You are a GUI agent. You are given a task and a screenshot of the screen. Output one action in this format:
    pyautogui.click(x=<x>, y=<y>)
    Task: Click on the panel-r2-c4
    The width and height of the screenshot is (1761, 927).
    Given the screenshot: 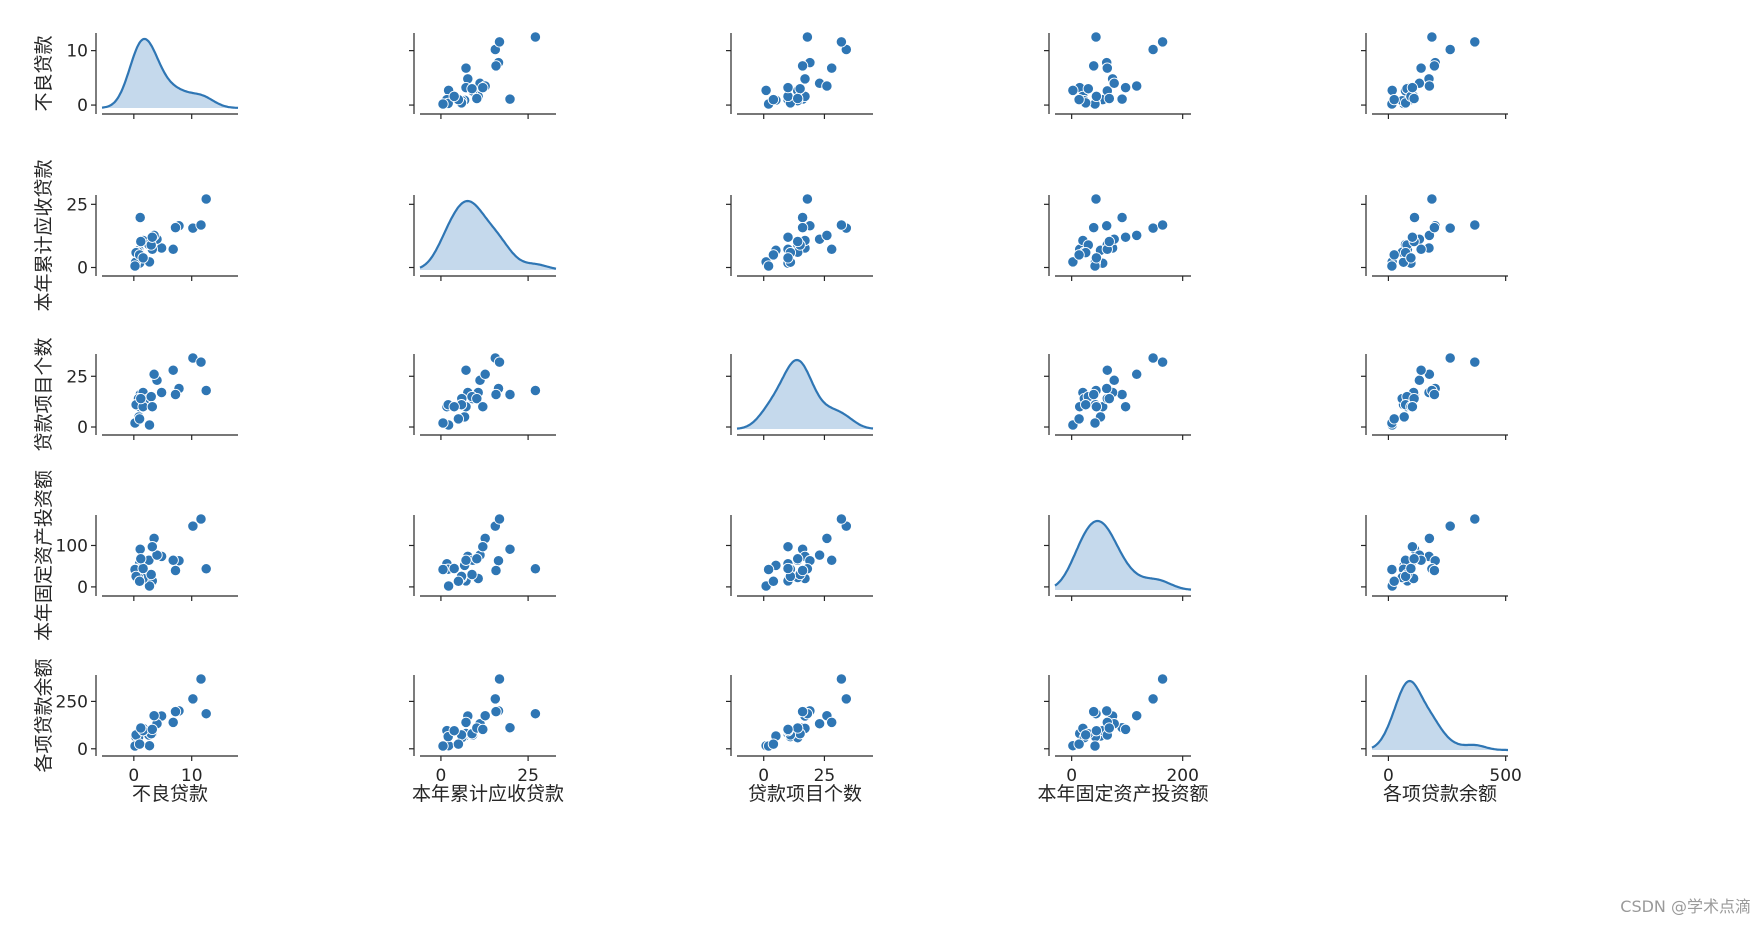 What is the action you would take?
    pyautogui.click(x=1434, y=396)
    